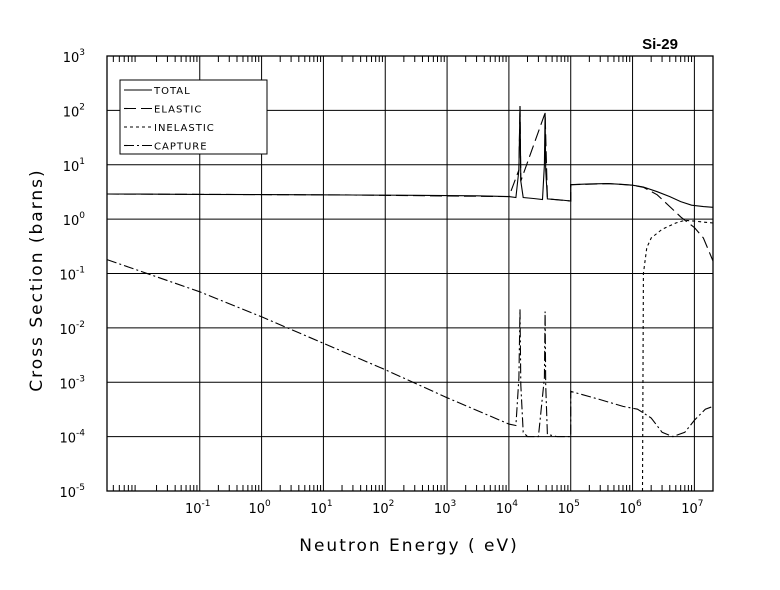  Describe the element at coordinates (383, 508) in the screenshot. I see `x-tick-label-3: 10²` at that location.